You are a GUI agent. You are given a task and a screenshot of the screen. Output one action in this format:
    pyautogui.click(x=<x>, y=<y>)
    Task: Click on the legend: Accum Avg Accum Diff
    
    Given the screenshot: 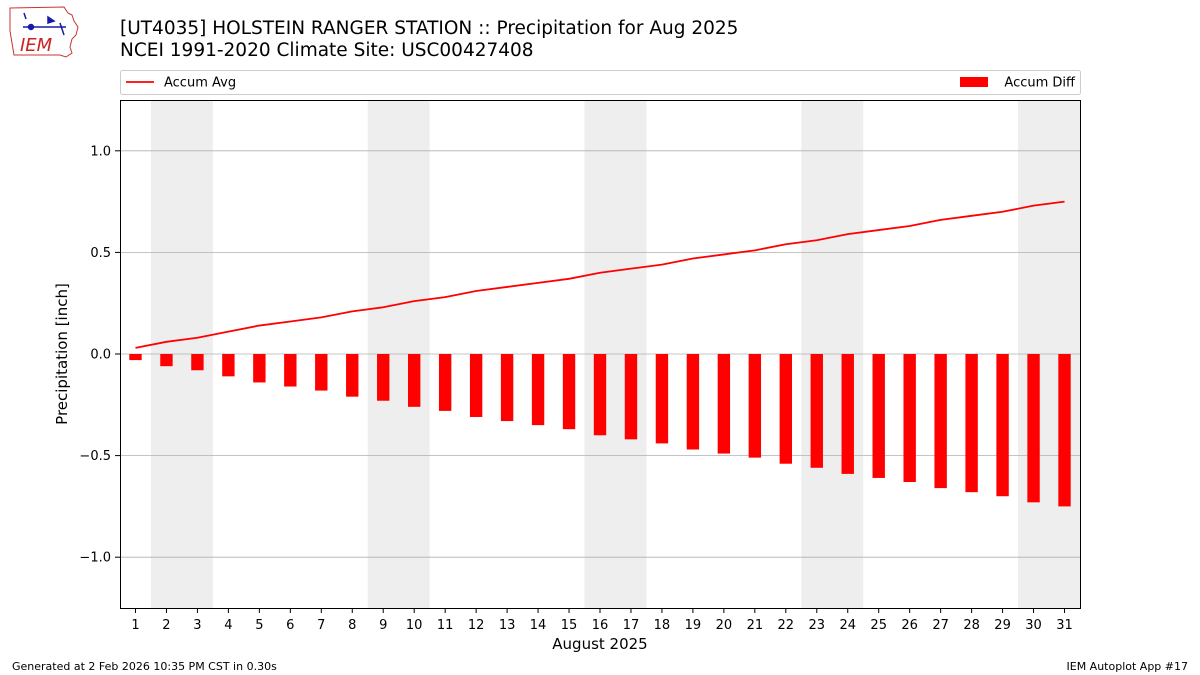 What is the action you would take?
    pyautogui.click(x=600, y=82)
    